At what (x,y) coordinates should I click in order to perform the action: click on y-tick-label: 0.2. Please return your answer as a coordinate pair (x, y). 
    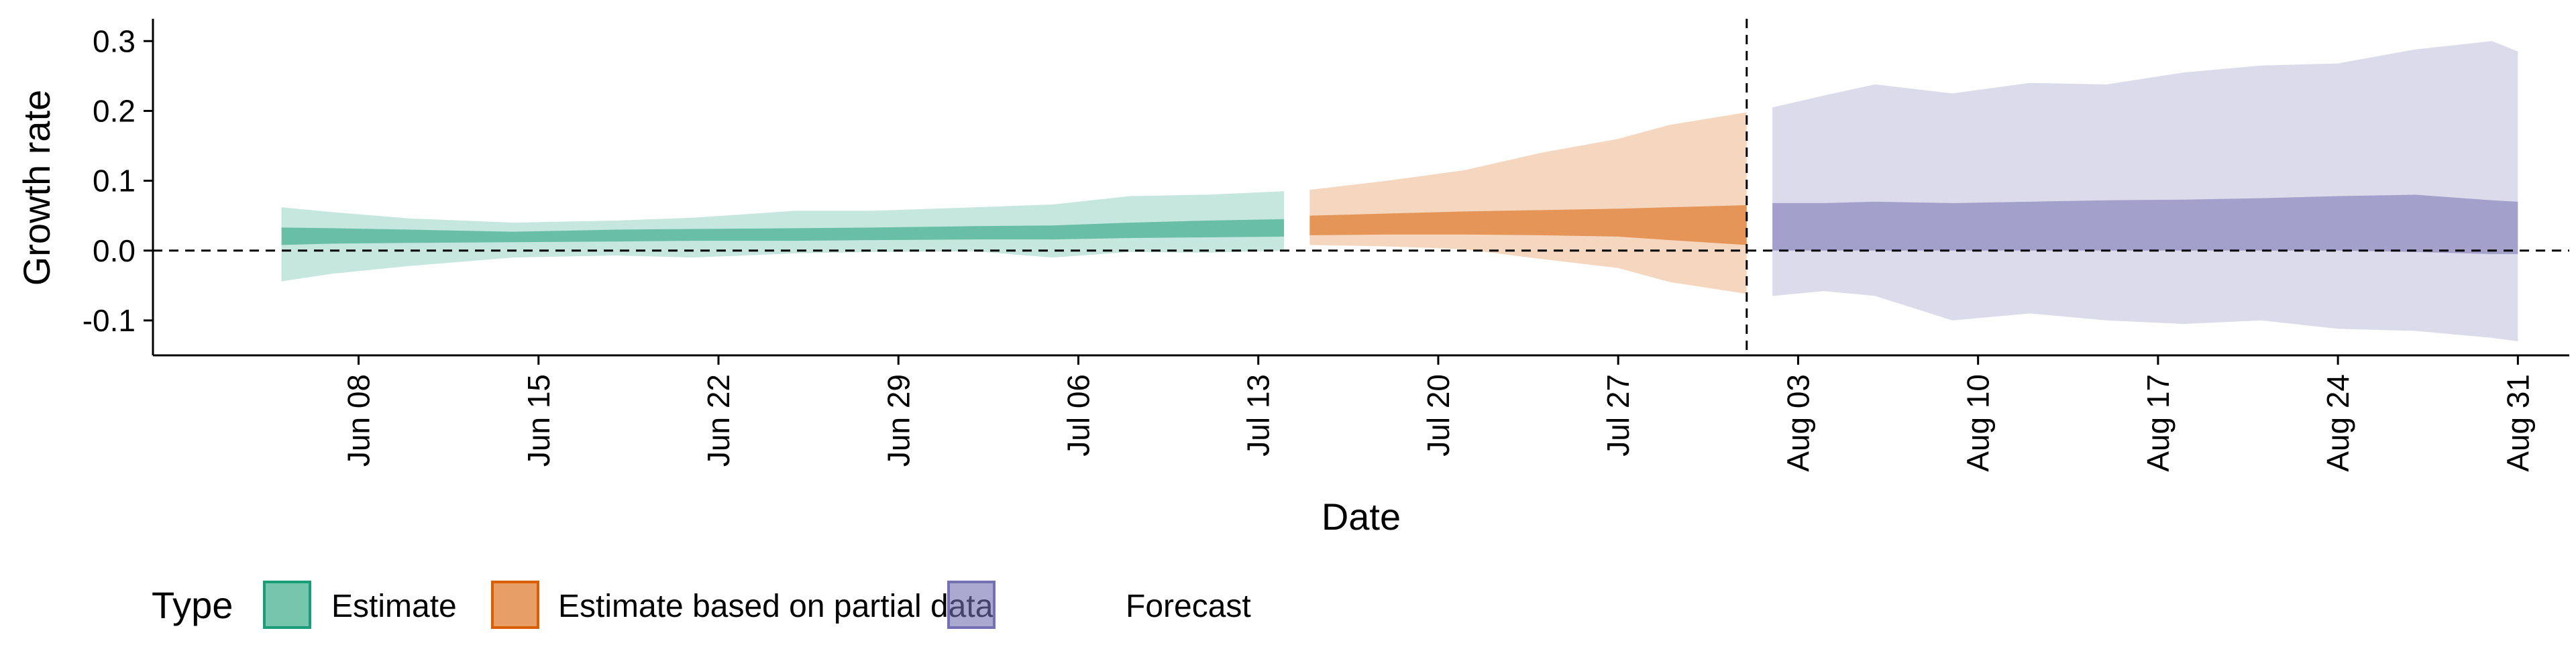
    Looking at the image, I should click on (114, 110).